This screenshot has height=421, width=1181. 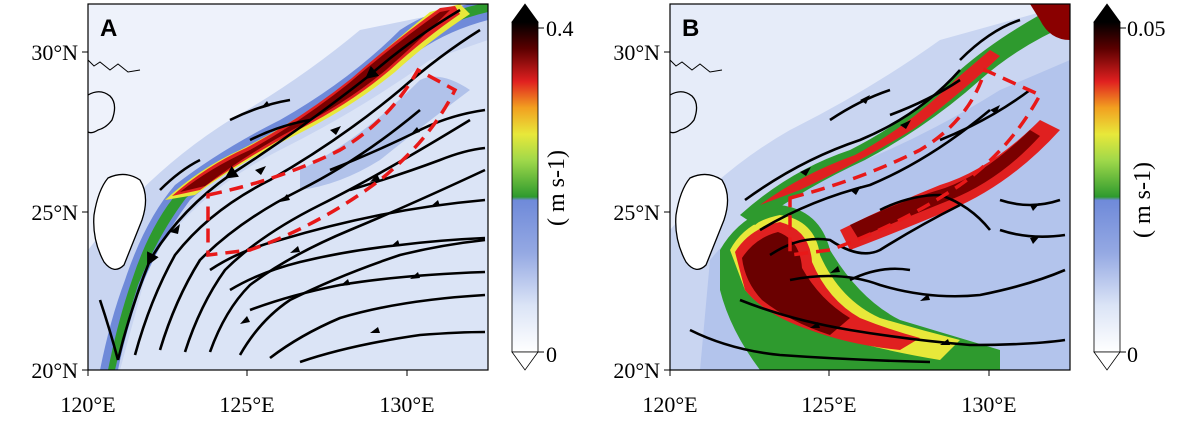 I want to click on panel-a-lon-tick-130: 130°E, so click(x=406, y=404).